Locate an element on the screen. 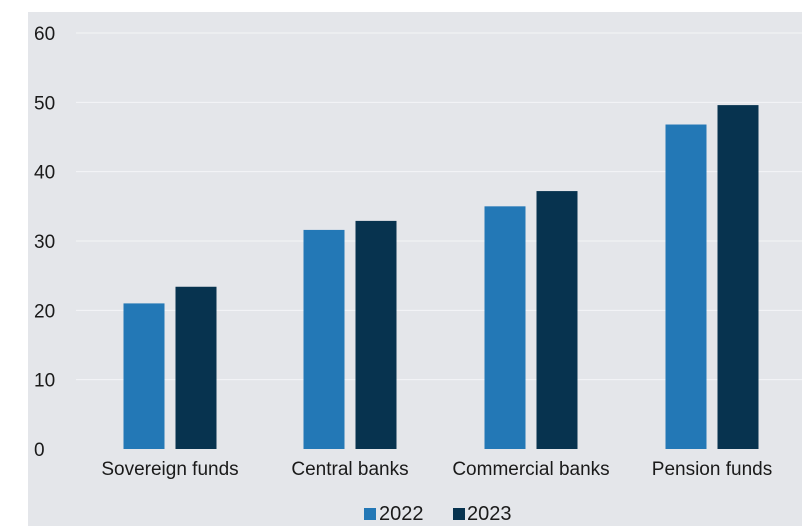 This screenshot has height=526, width=802. legend-swatch-2022 is located at coordinates (370, 514).